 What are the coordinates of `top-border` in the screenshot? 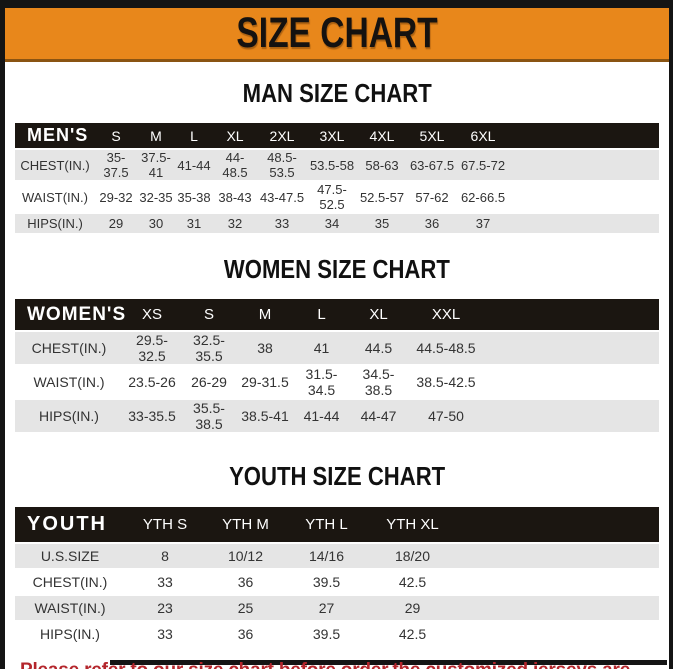 It's located at (336, 4).